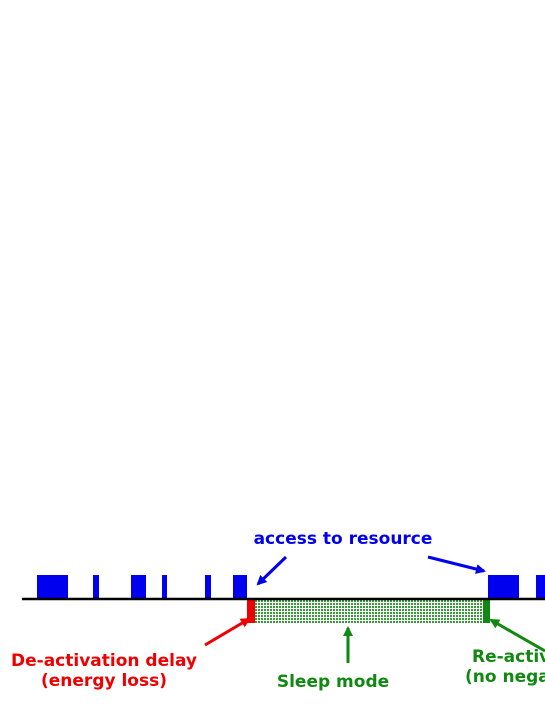  I want to click on reactivation-period, so click(486, 611).